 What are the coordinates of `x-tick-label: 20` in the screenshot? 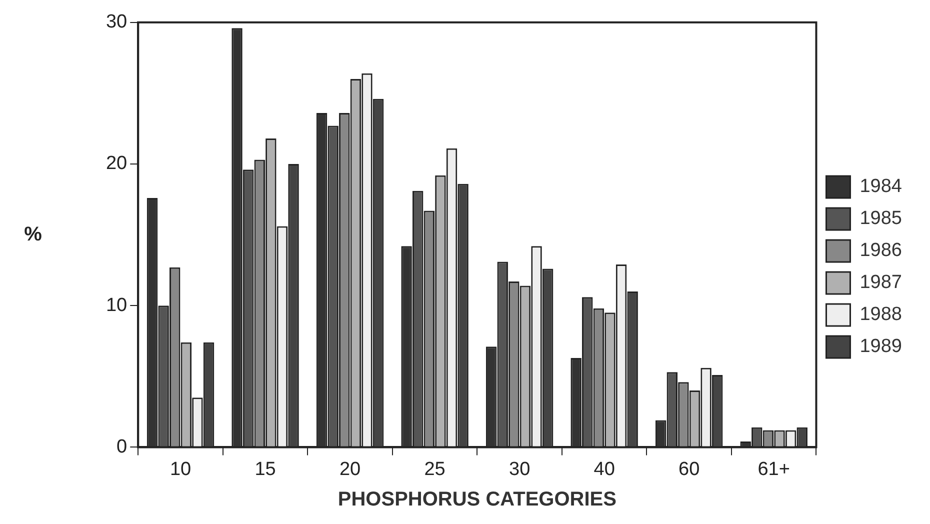 It's located at (350, 469).